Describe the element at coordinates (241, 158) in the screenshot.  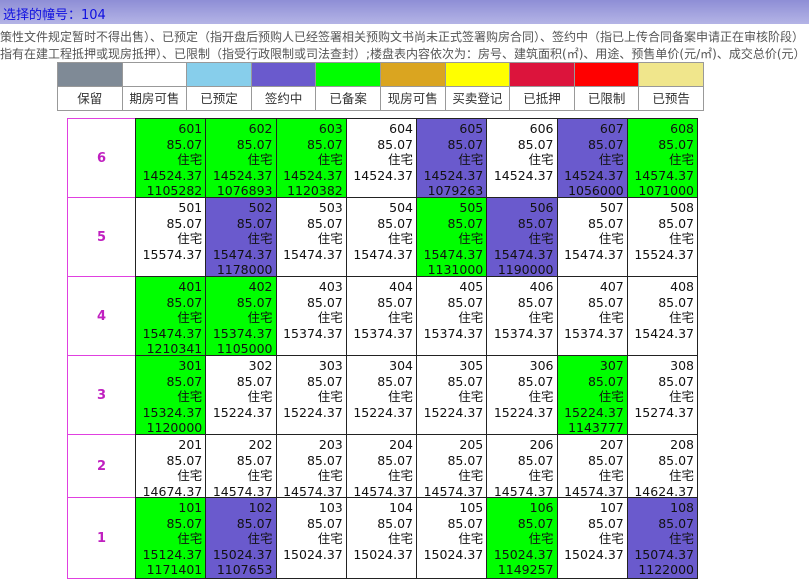
I see `unit-cell: 602 85.07 住宅 14524.37 1076893` at that location.